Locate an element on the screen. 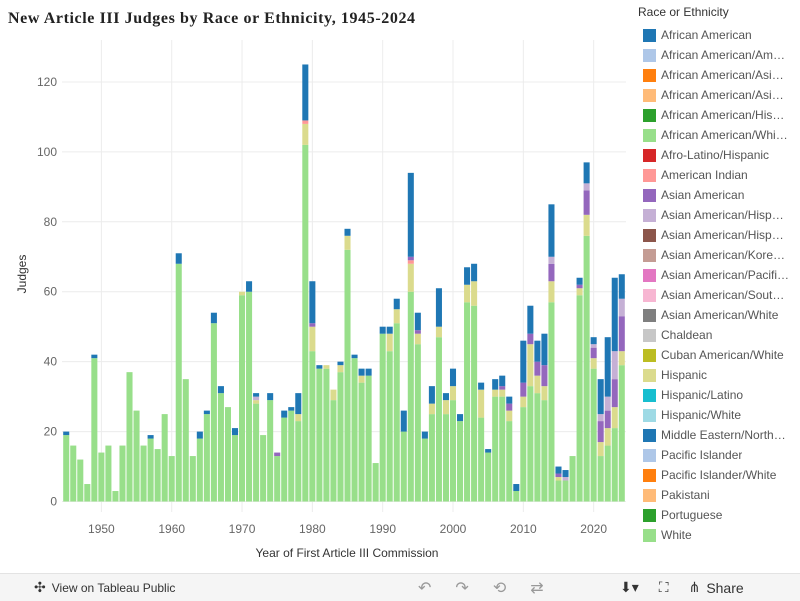 Image resolution: width=800 pixels, height=601 pixels. bar-segment-1984-white is located at coordinates (340, 437).